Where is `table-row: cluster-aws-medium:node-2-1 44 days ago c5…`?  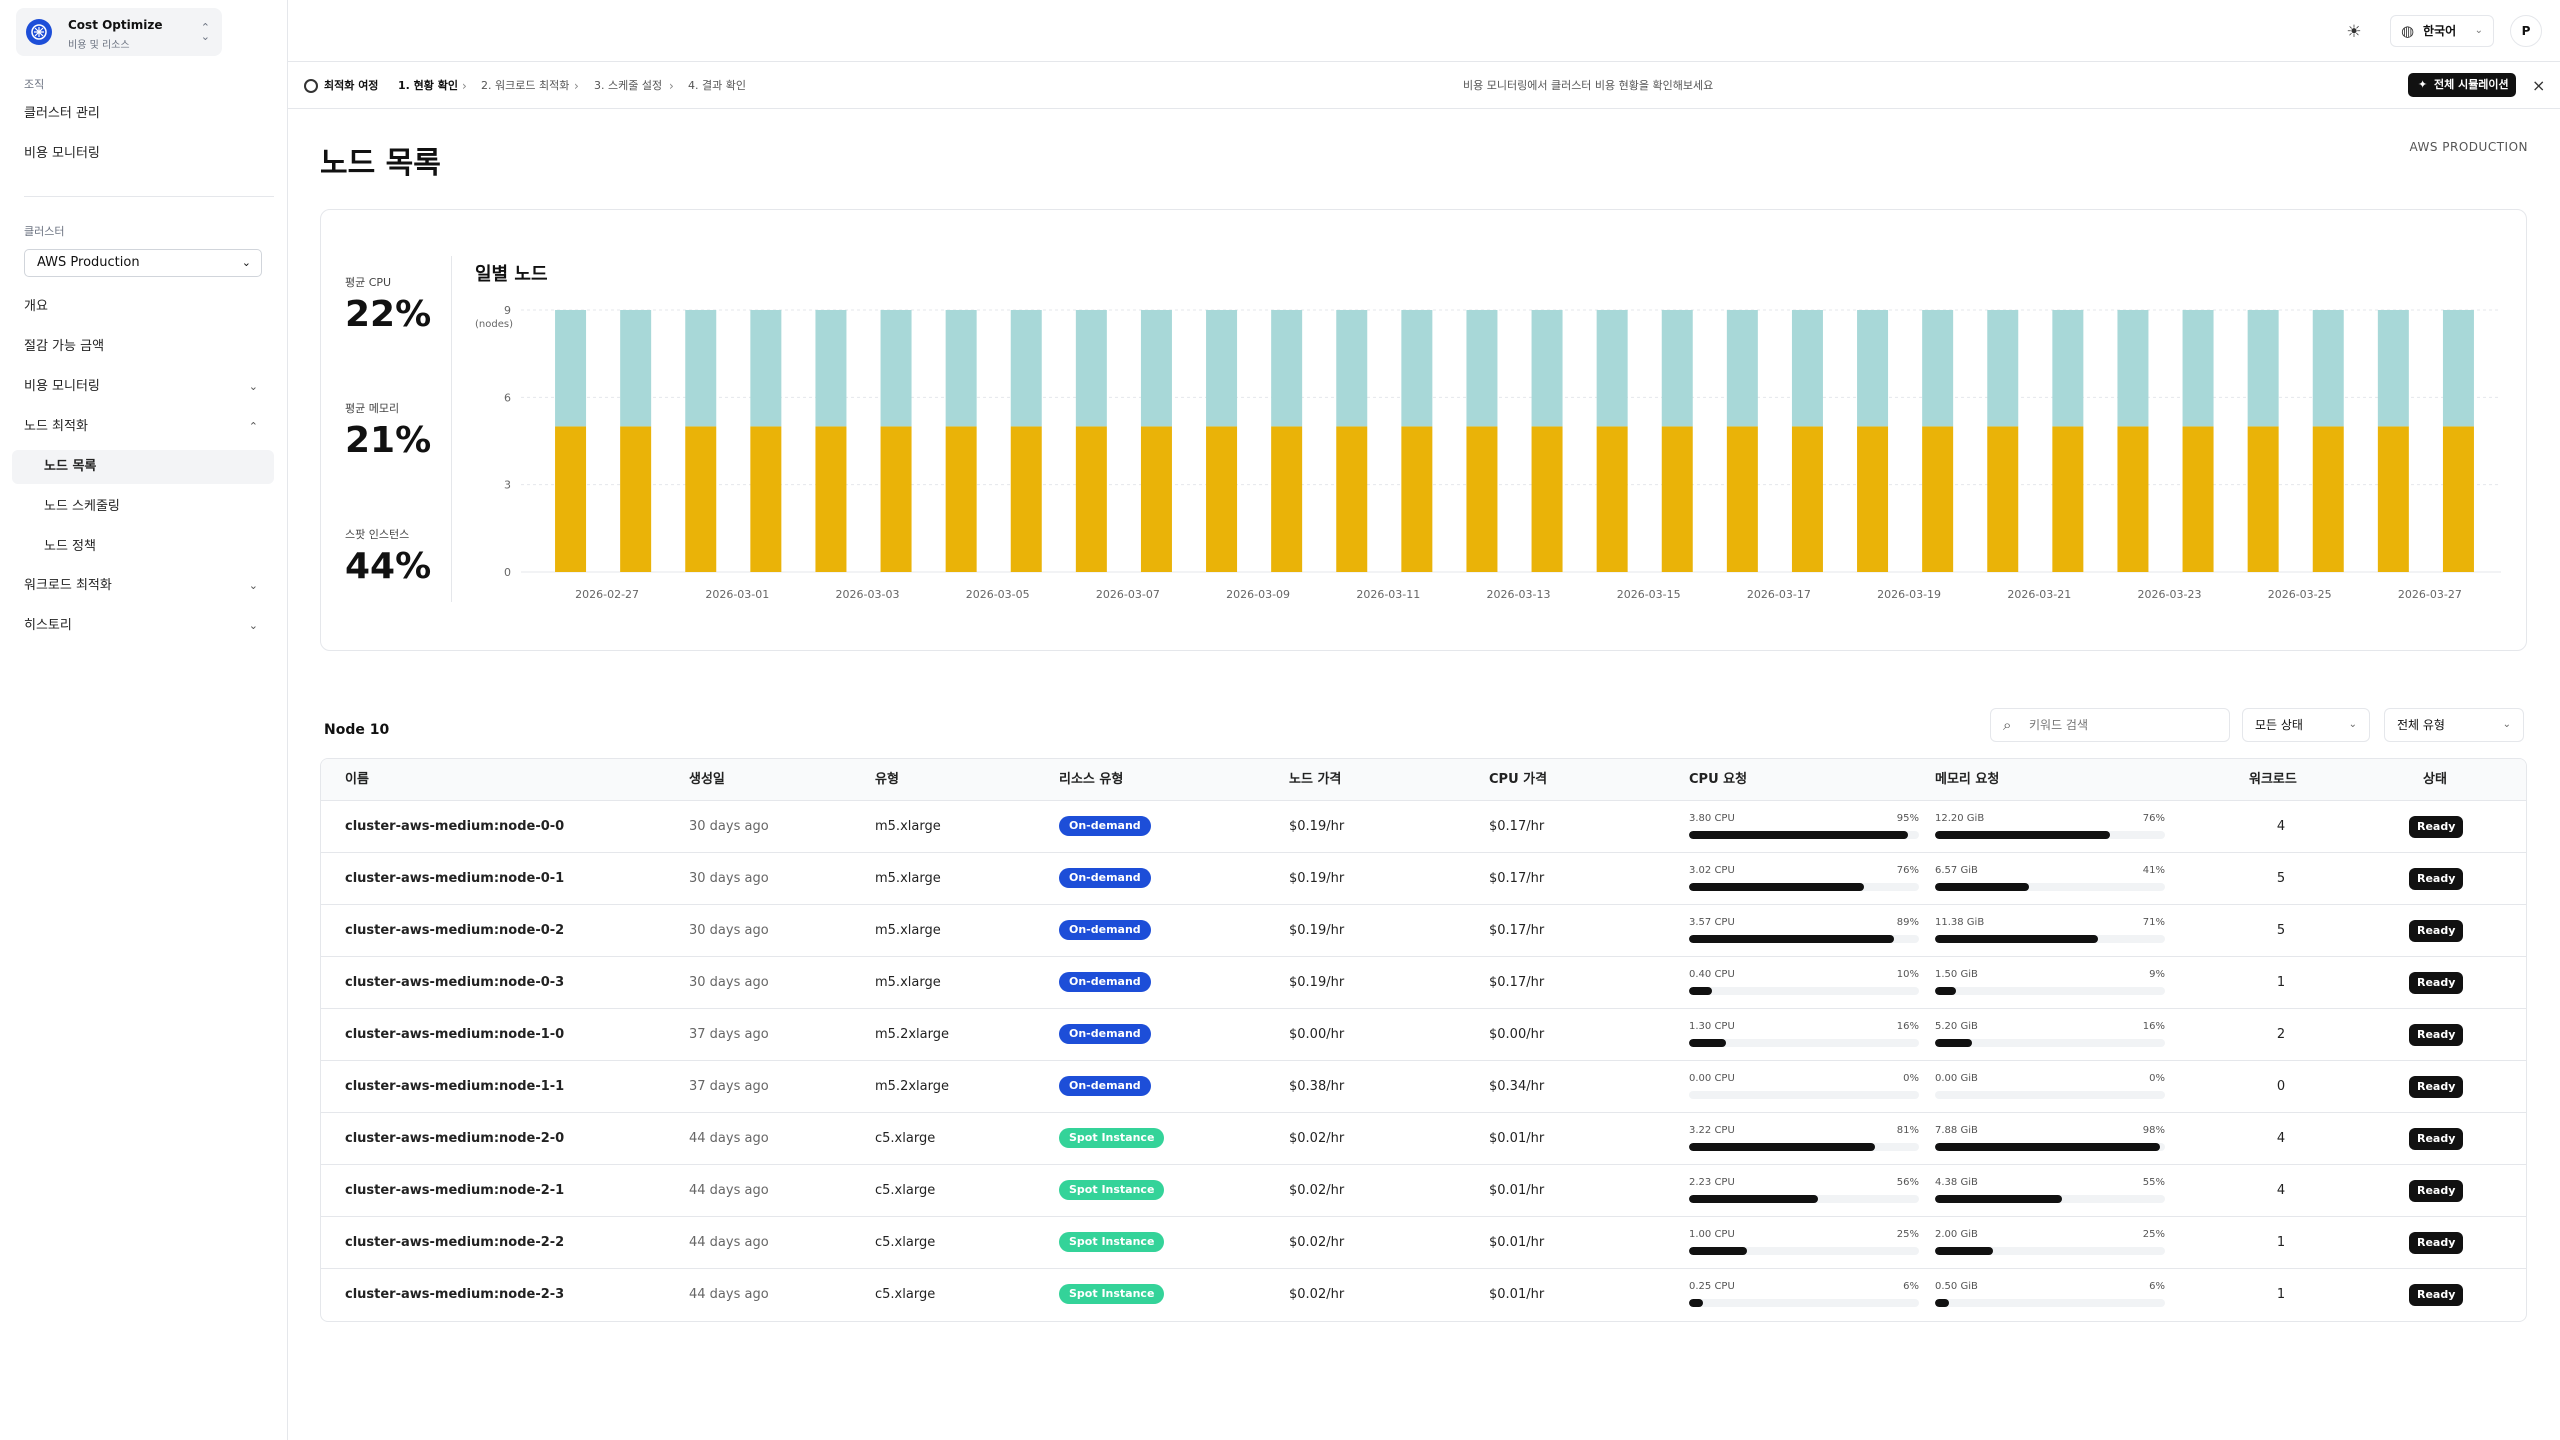
table-row: cluster-aws-medium:node-2-1 44 days ago c5… is located at coordinates (1423, 1191).